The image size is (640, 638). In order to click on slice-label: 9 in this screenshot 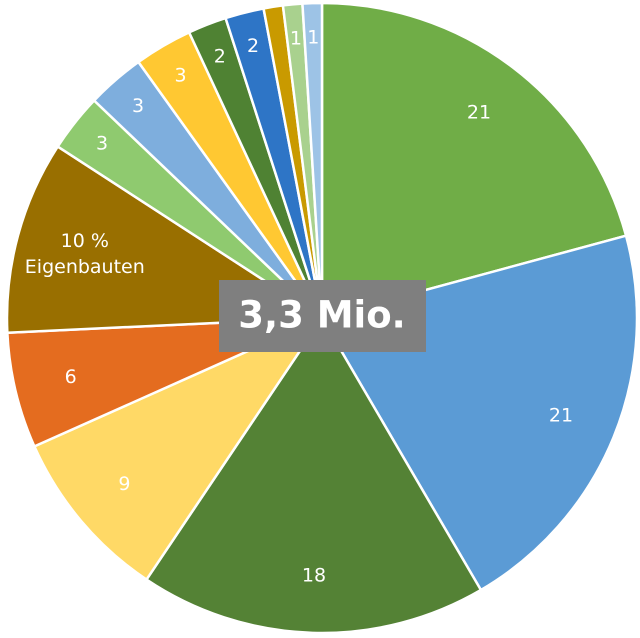, I will do `click(124, 484)`.